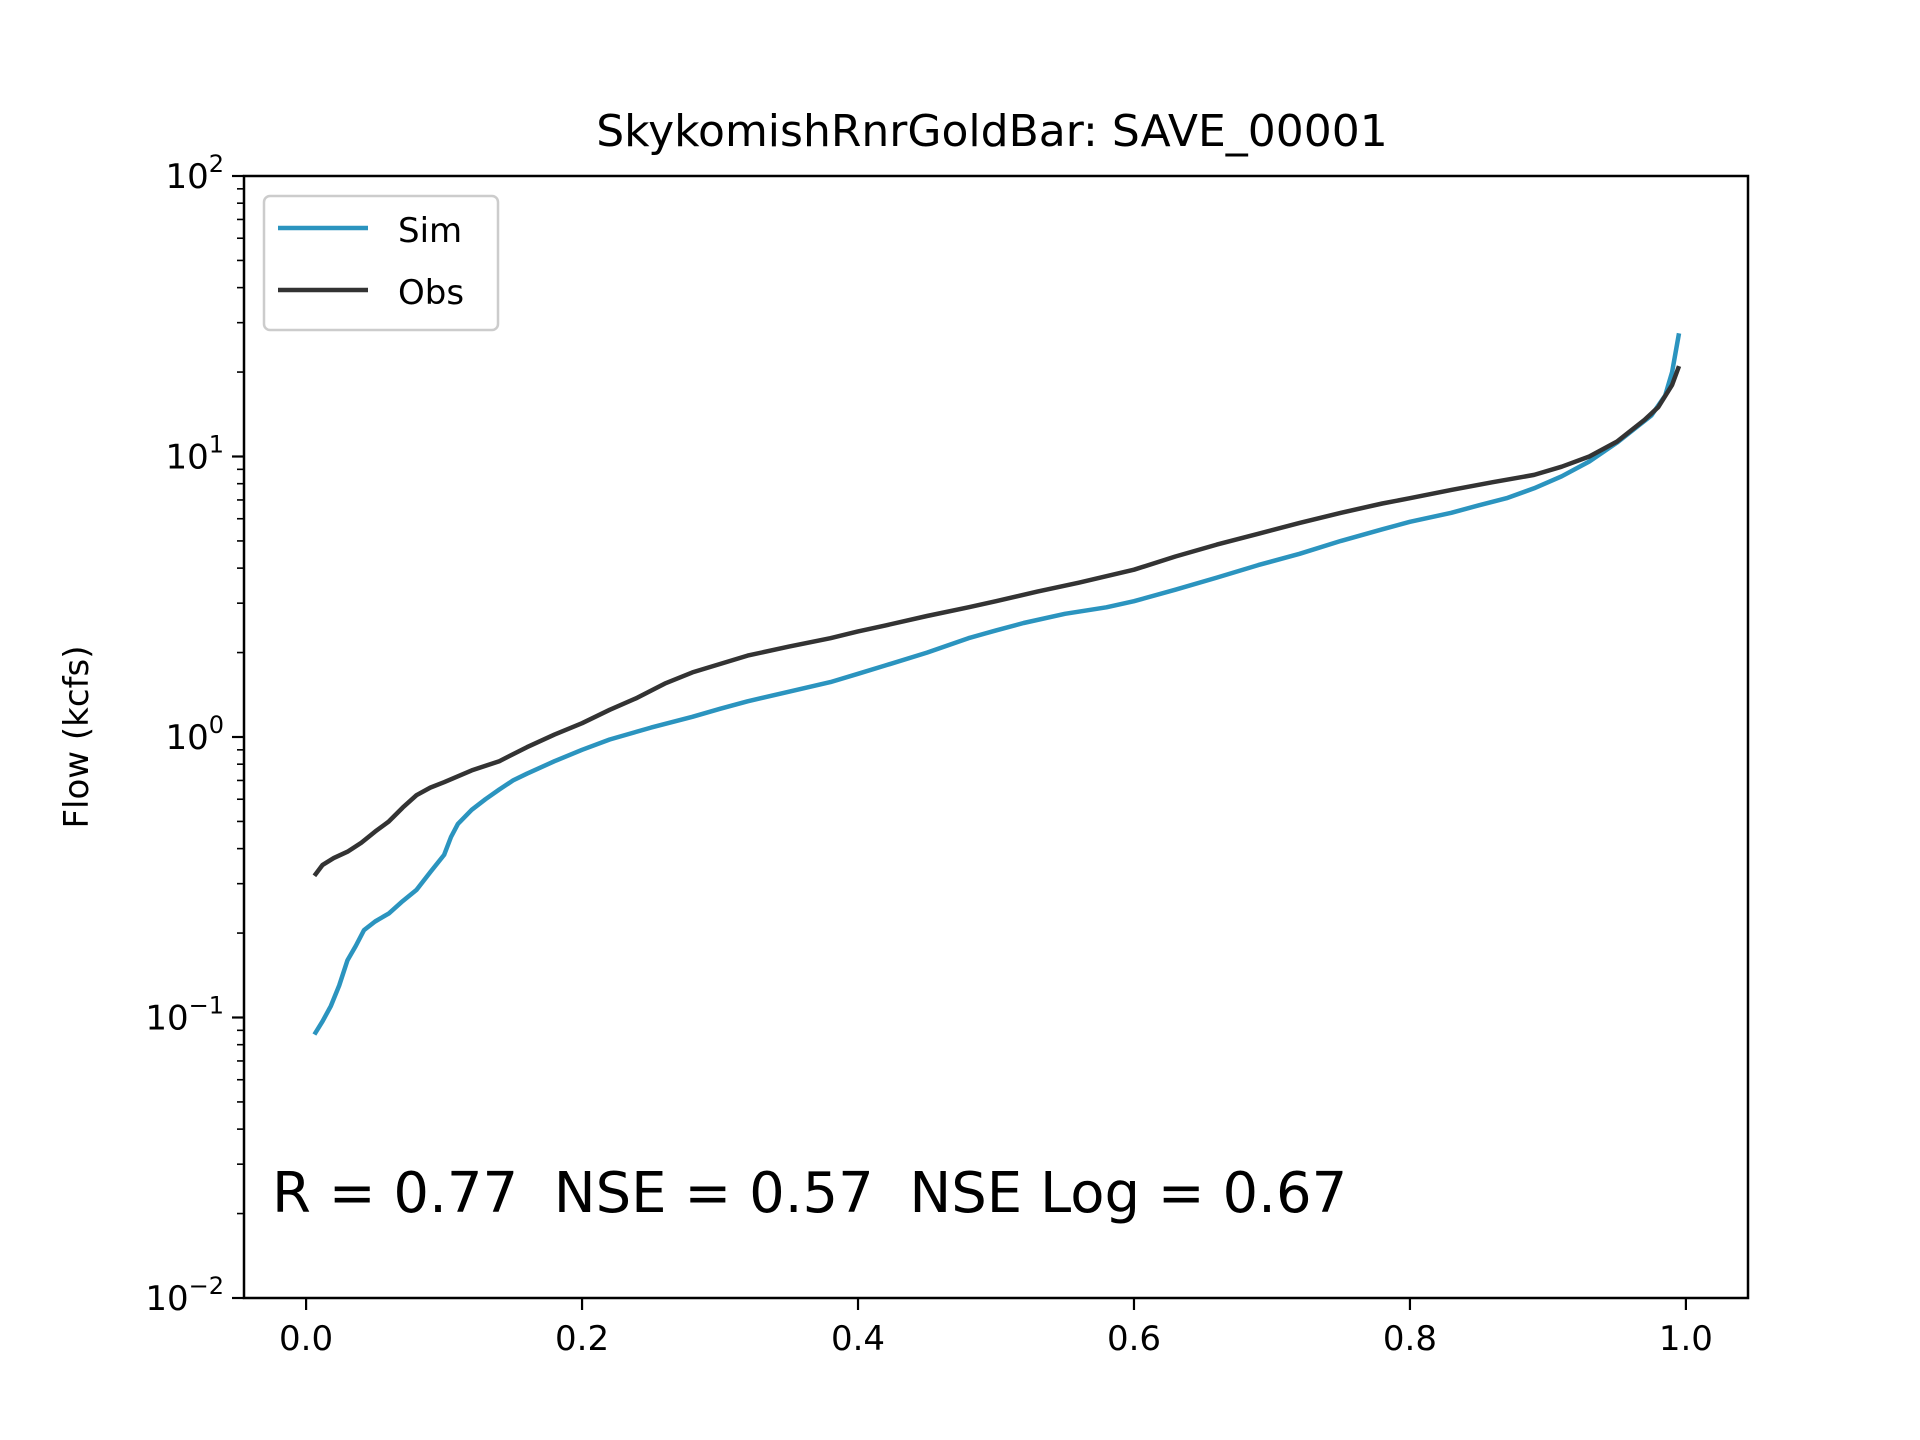 Image resolution: width=1920 pixels, height=1440 pixels. I want to click on x-tick-label: 0.2, so click(582, 1339).